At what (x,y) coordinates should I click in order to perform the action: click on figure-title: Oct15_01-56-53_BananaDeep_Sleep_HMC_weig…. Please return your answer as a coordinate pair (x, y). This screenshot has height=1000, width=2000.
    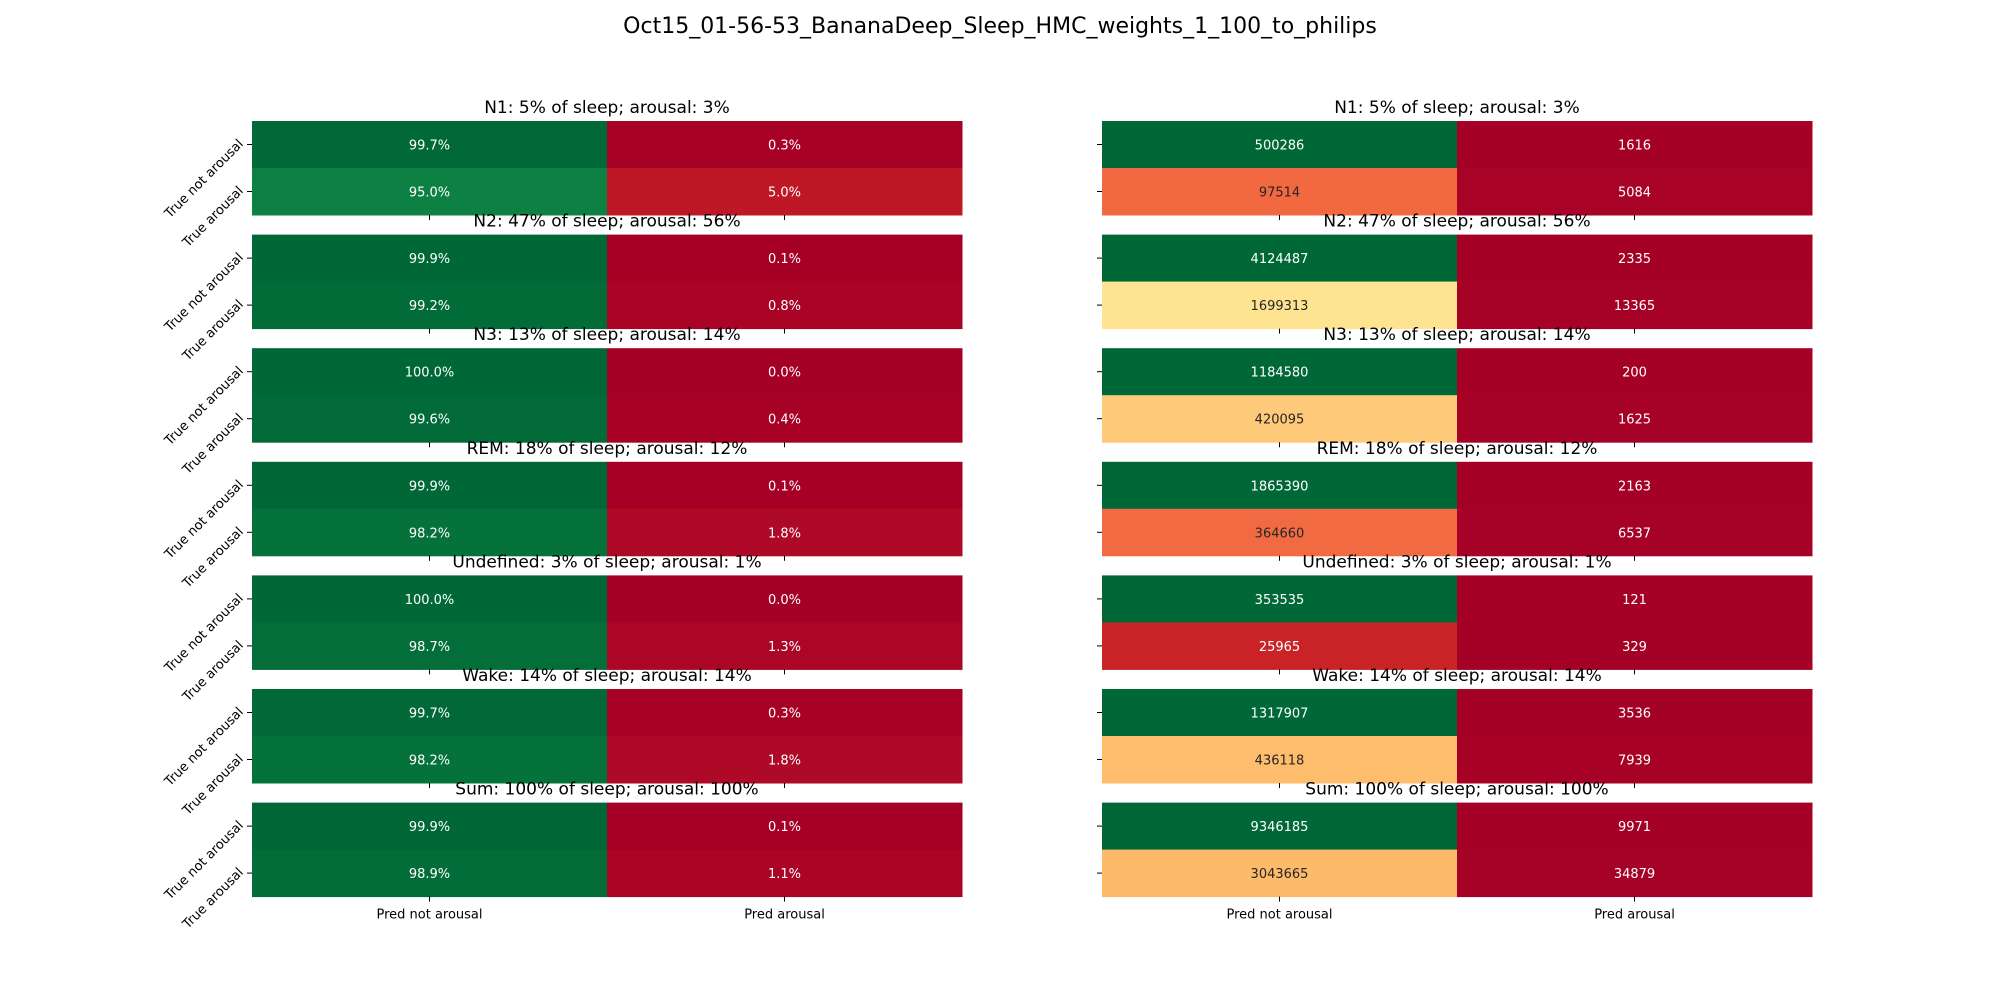
    Looking at the image, I should click on (1000, 26).